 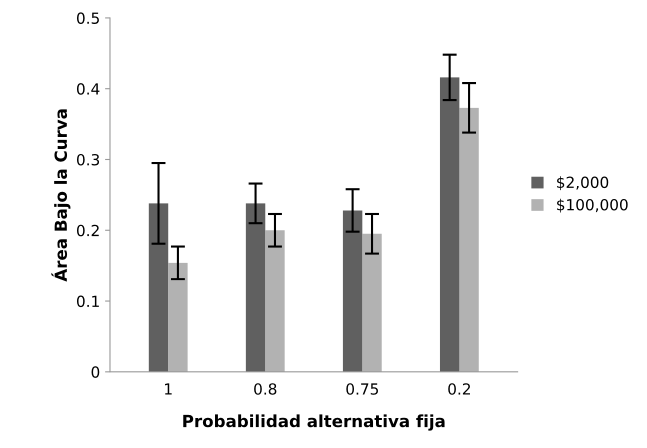 I want to click on legend-label: $2,000, so click(x=582, y=183).